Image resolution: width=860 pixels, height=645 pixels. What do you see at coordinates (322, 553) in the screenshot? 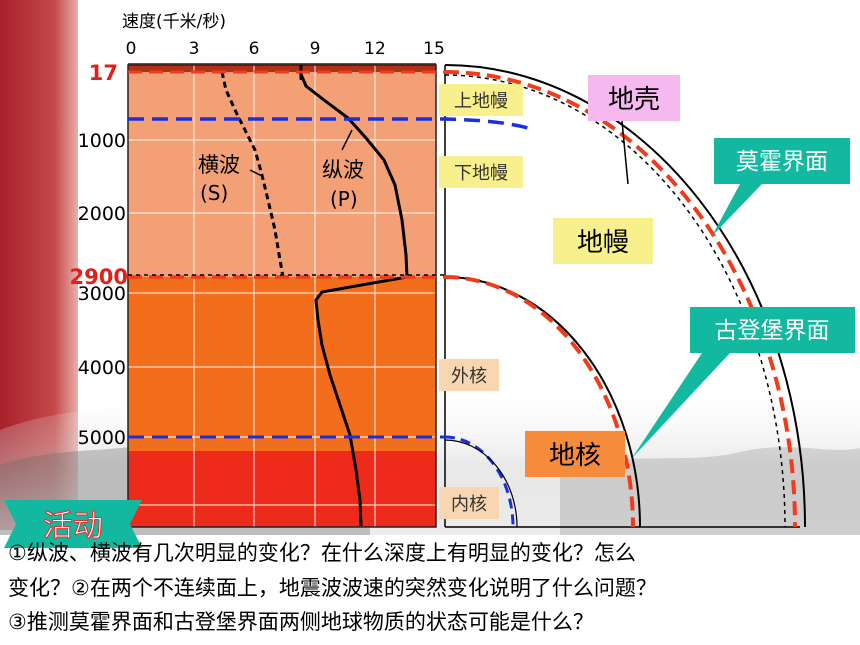
I see `question-line-1: ①纵波、横波有几次明显的变化？在什么深度上有明显的变化？怎么` at bounding box center [322, 553].